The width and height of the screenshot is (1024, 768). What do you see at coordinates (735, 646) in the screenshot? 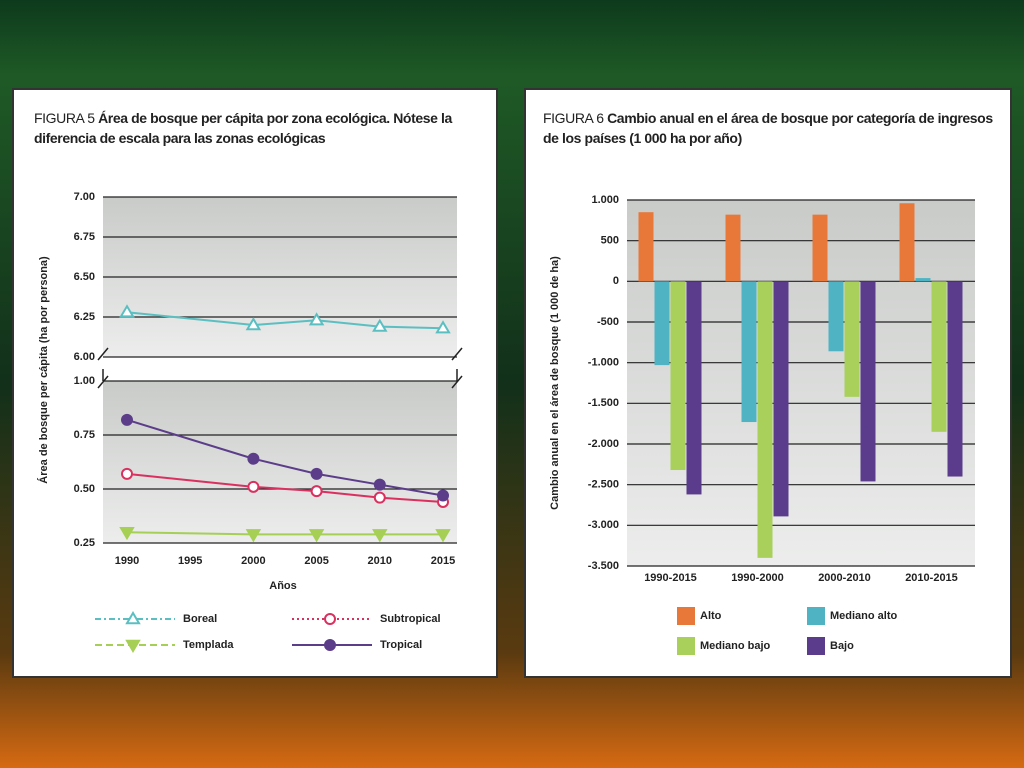
I see `legend-label: Mediano bajo` at bounding box center [735, 646].